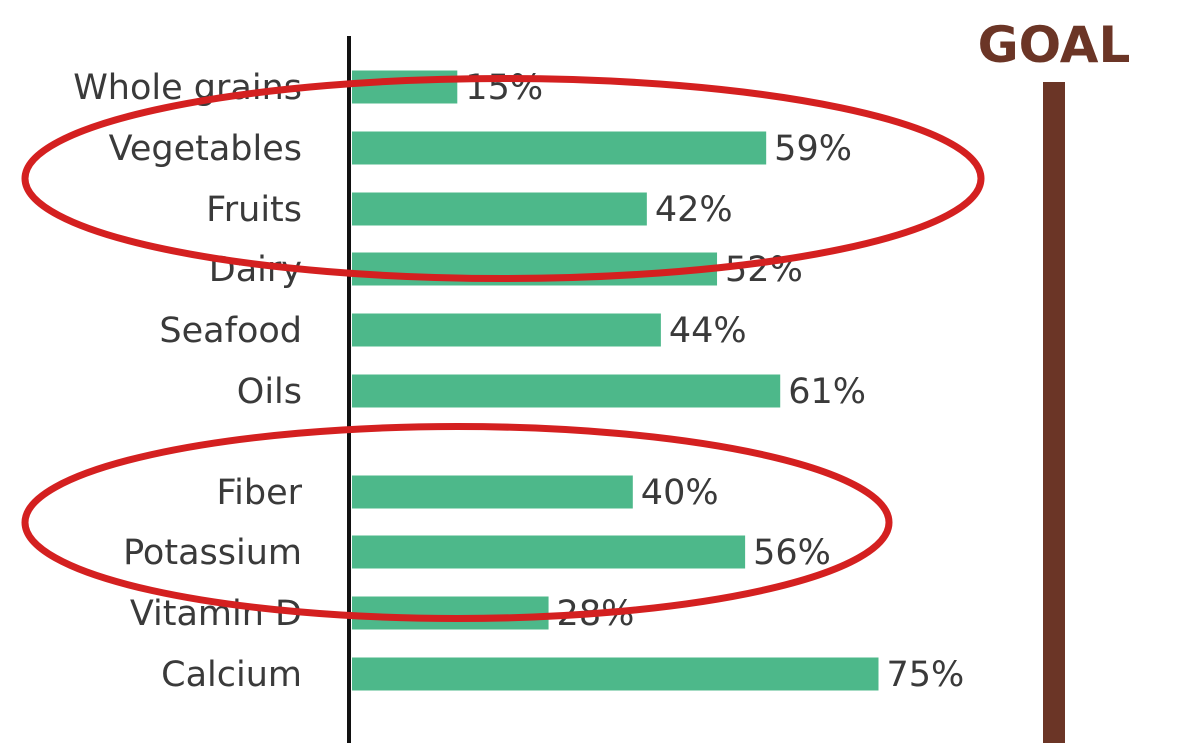  I want to click on bar-seafood, so click(506, 330).